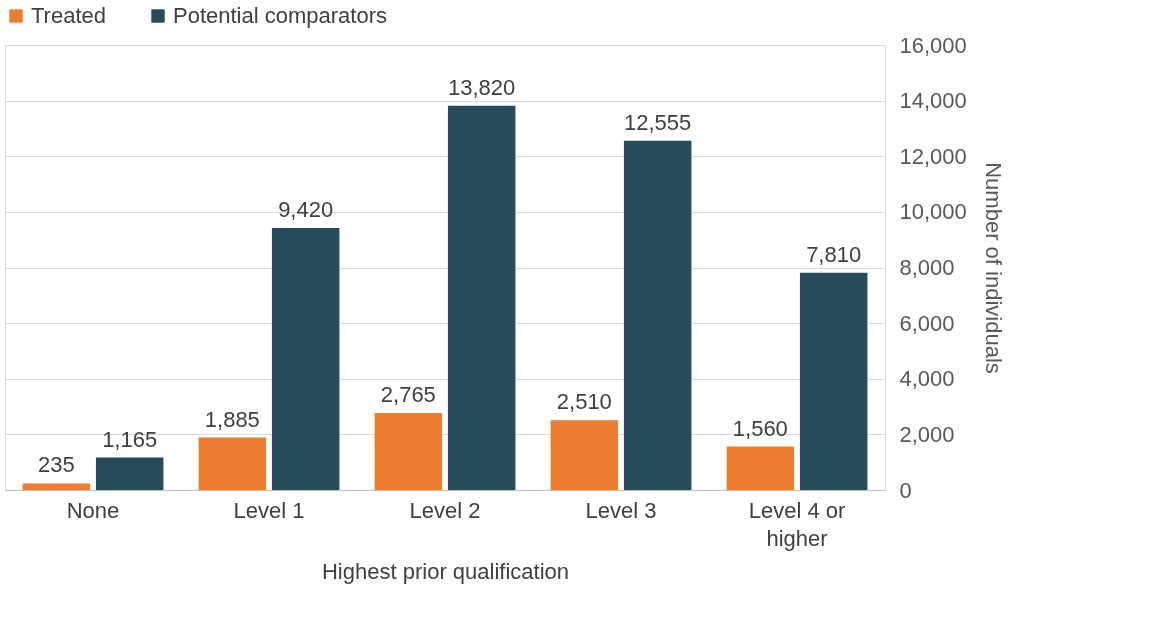 This screenshot has width=1149, height=639. Describe the element at coordinates (280, 15) in the screenshot. I see `legend-label: Potential comparators` at that location.